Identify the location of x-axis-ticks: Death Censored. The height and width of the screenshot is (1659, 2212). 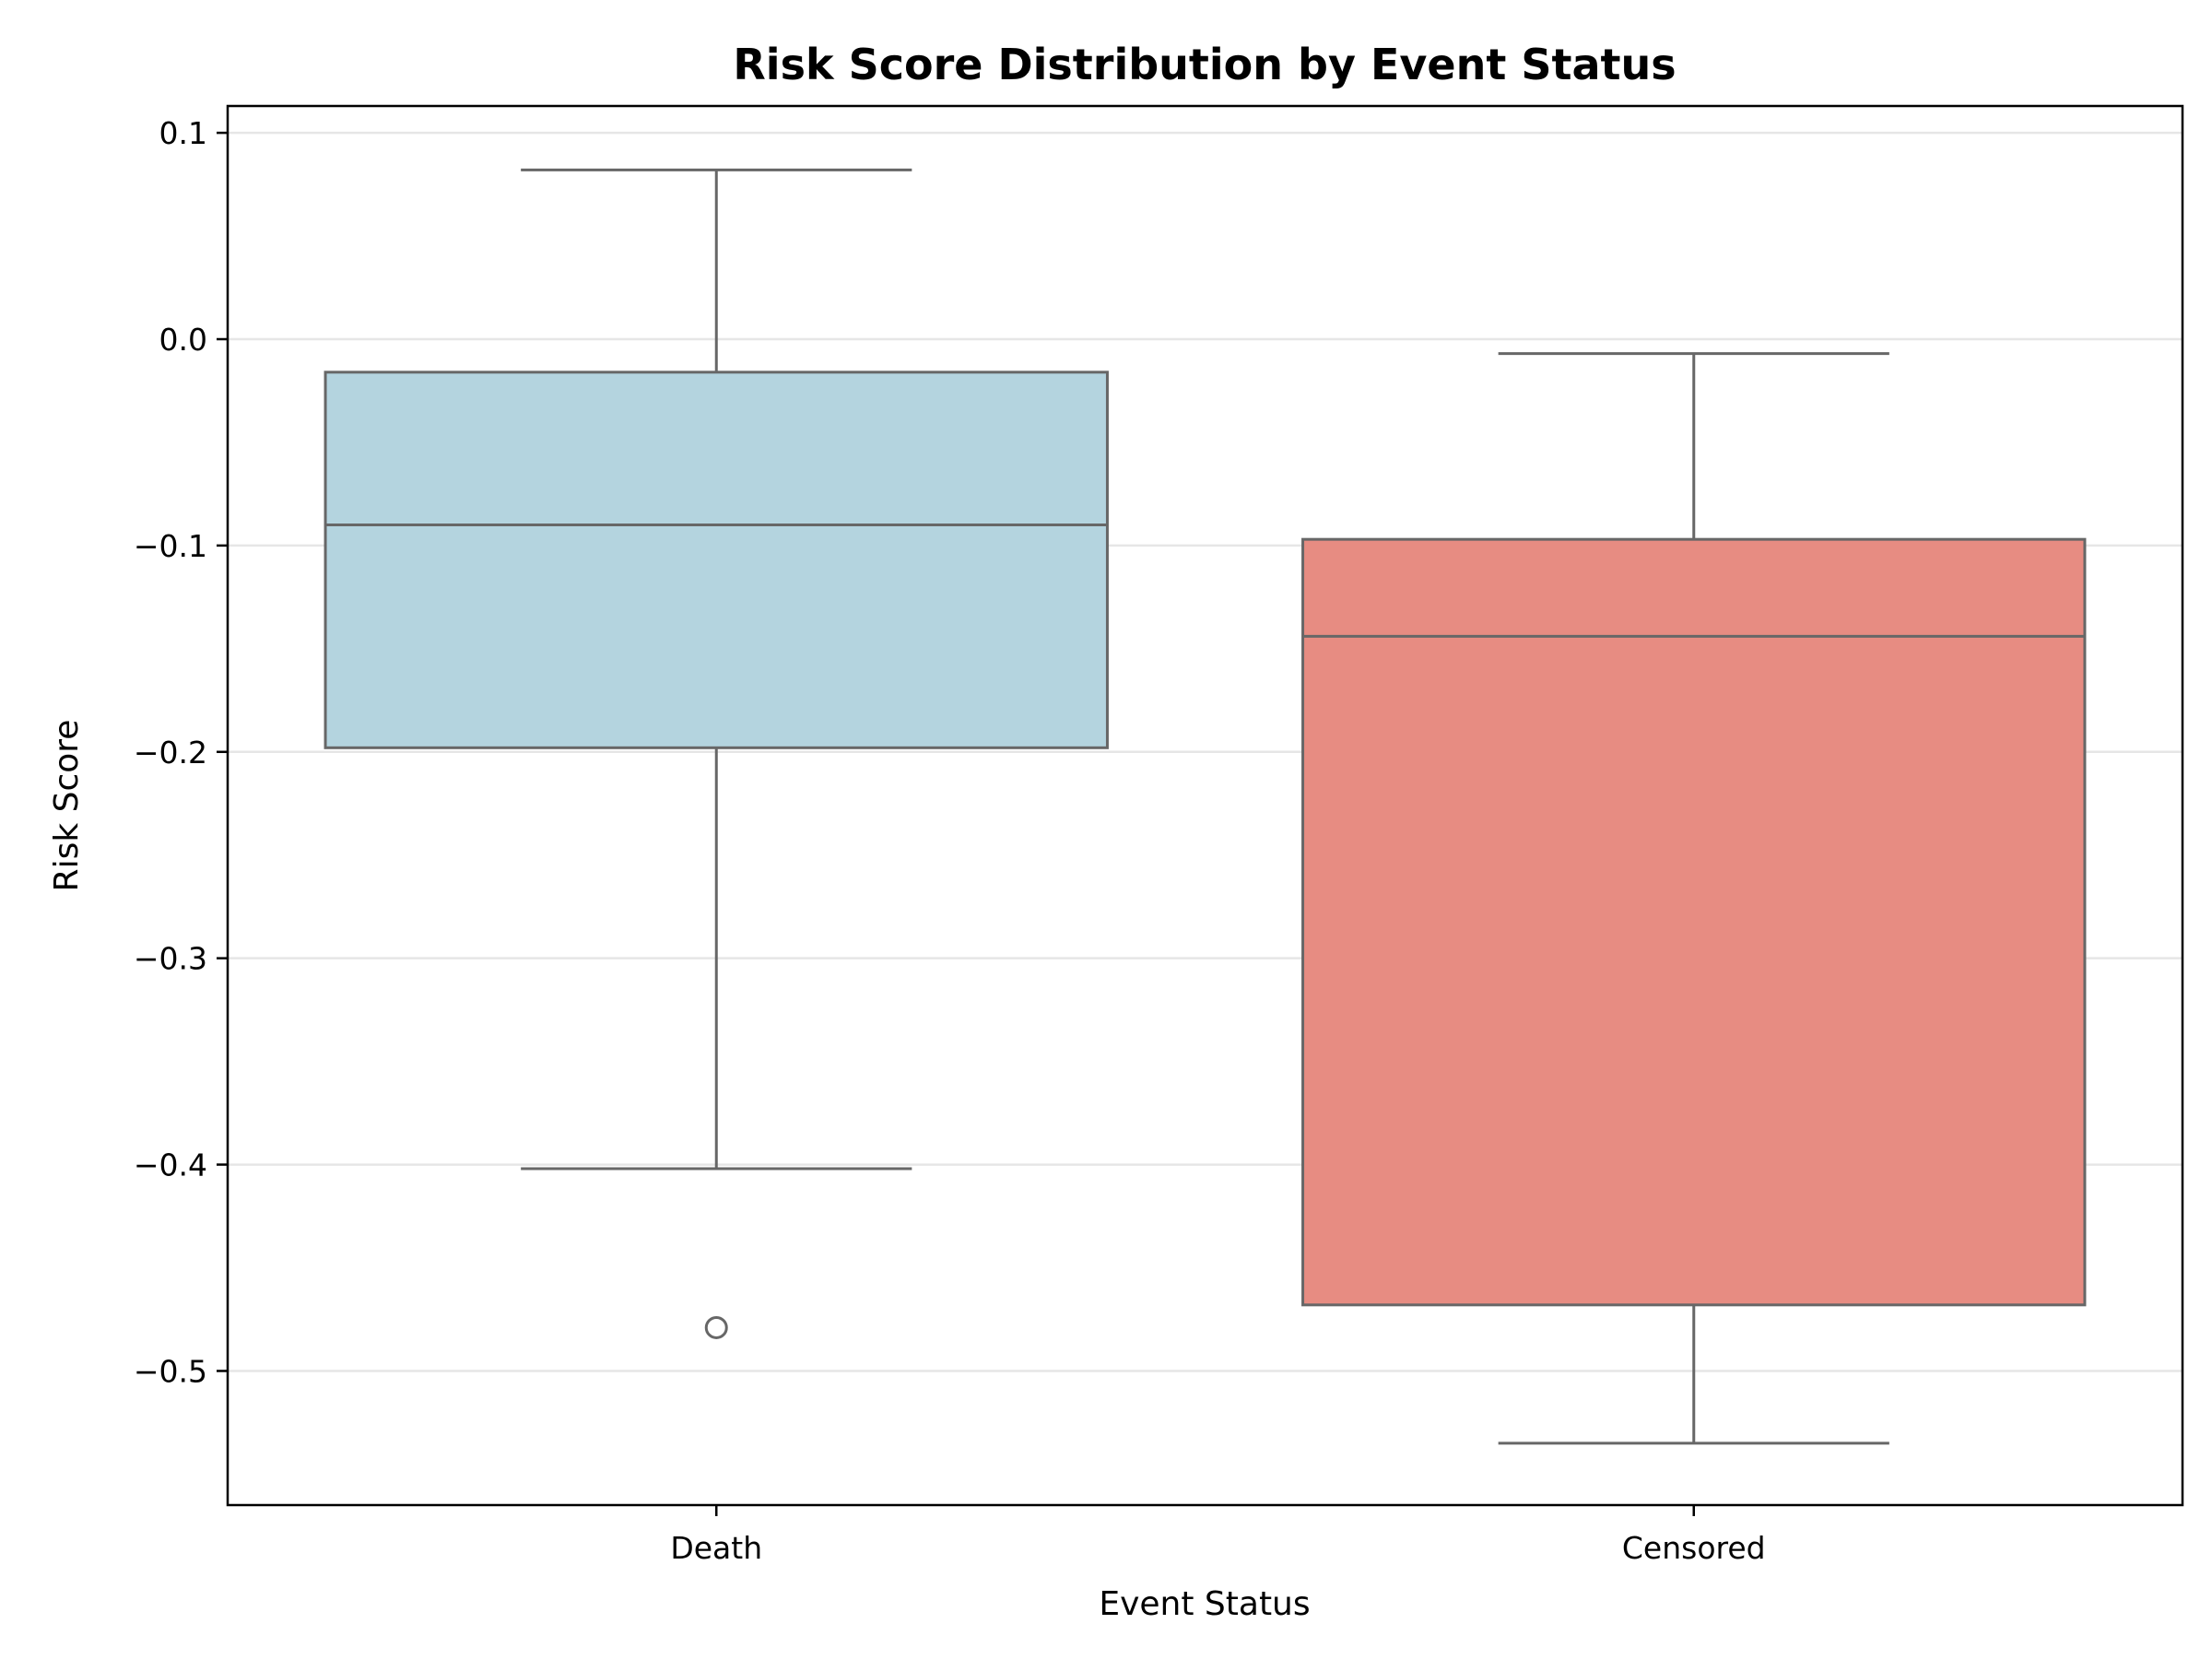
(1218, 1535).